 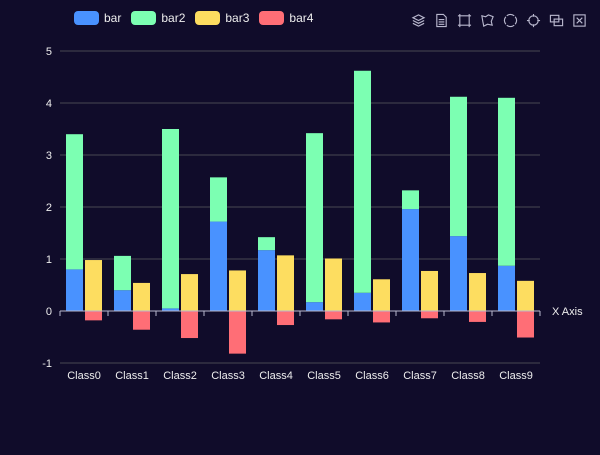 I want to click on x-tick-label: Class5, so click(x=324, y=376).